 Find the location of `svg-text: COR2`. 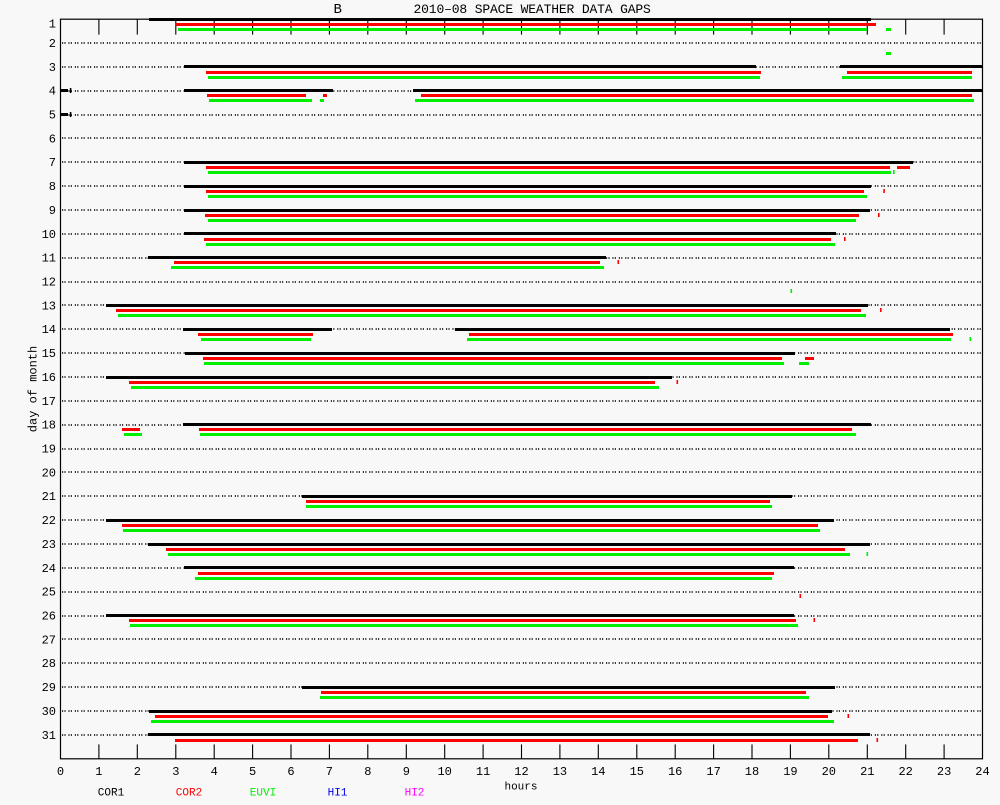

svg-text: COR2 is located at coordinates (189, 793).